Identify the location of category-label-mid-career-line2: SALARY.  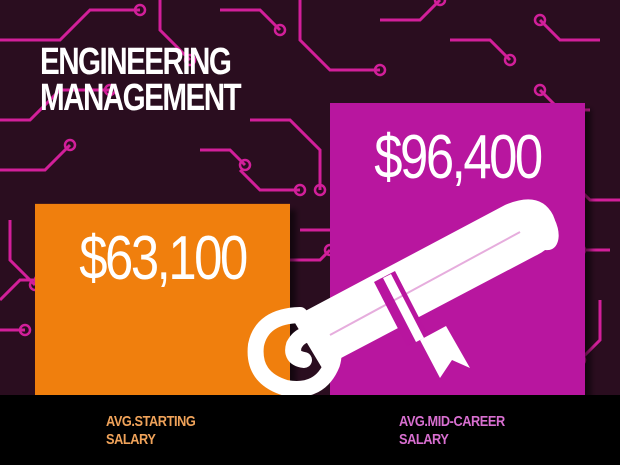
(424, 439).